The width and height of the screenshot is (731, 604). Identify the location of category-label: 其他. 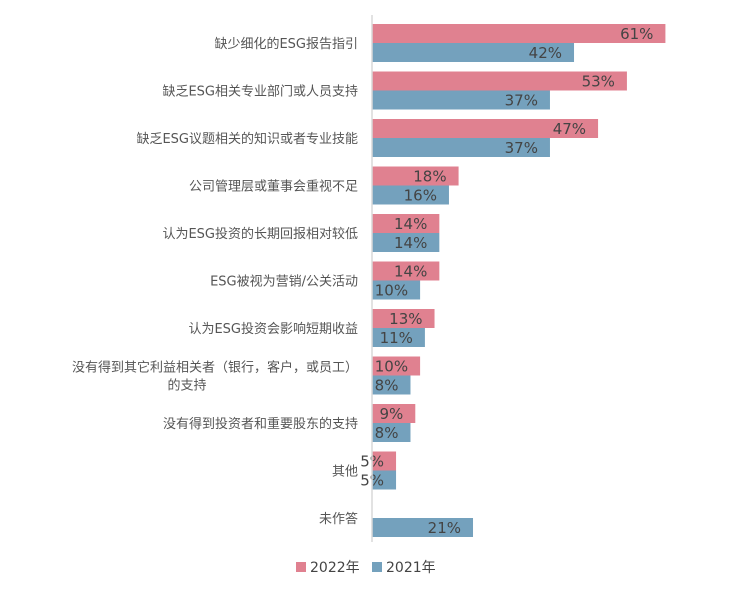
(345, 472).